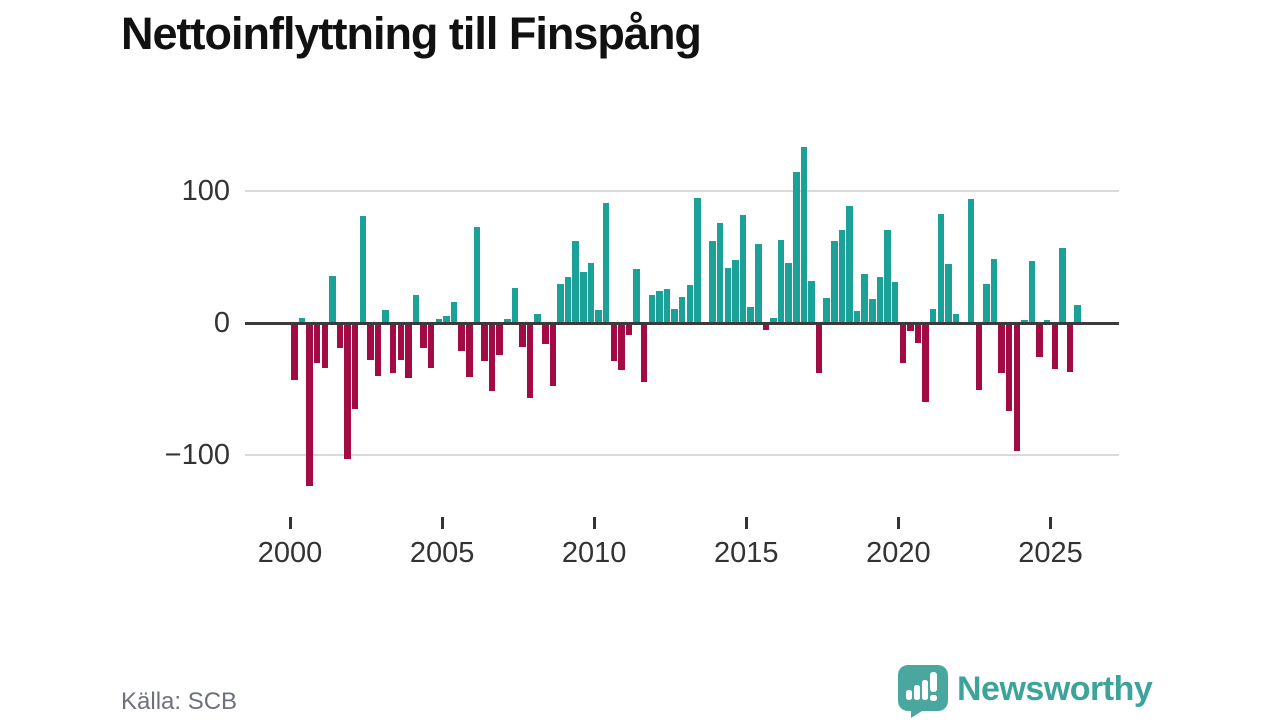 Image resolution: width=1280 pixels, height=720 pixels. Describe the element at coordinates (1054, 346) in the screenshot. I see `bar-2025Q1` at that location.